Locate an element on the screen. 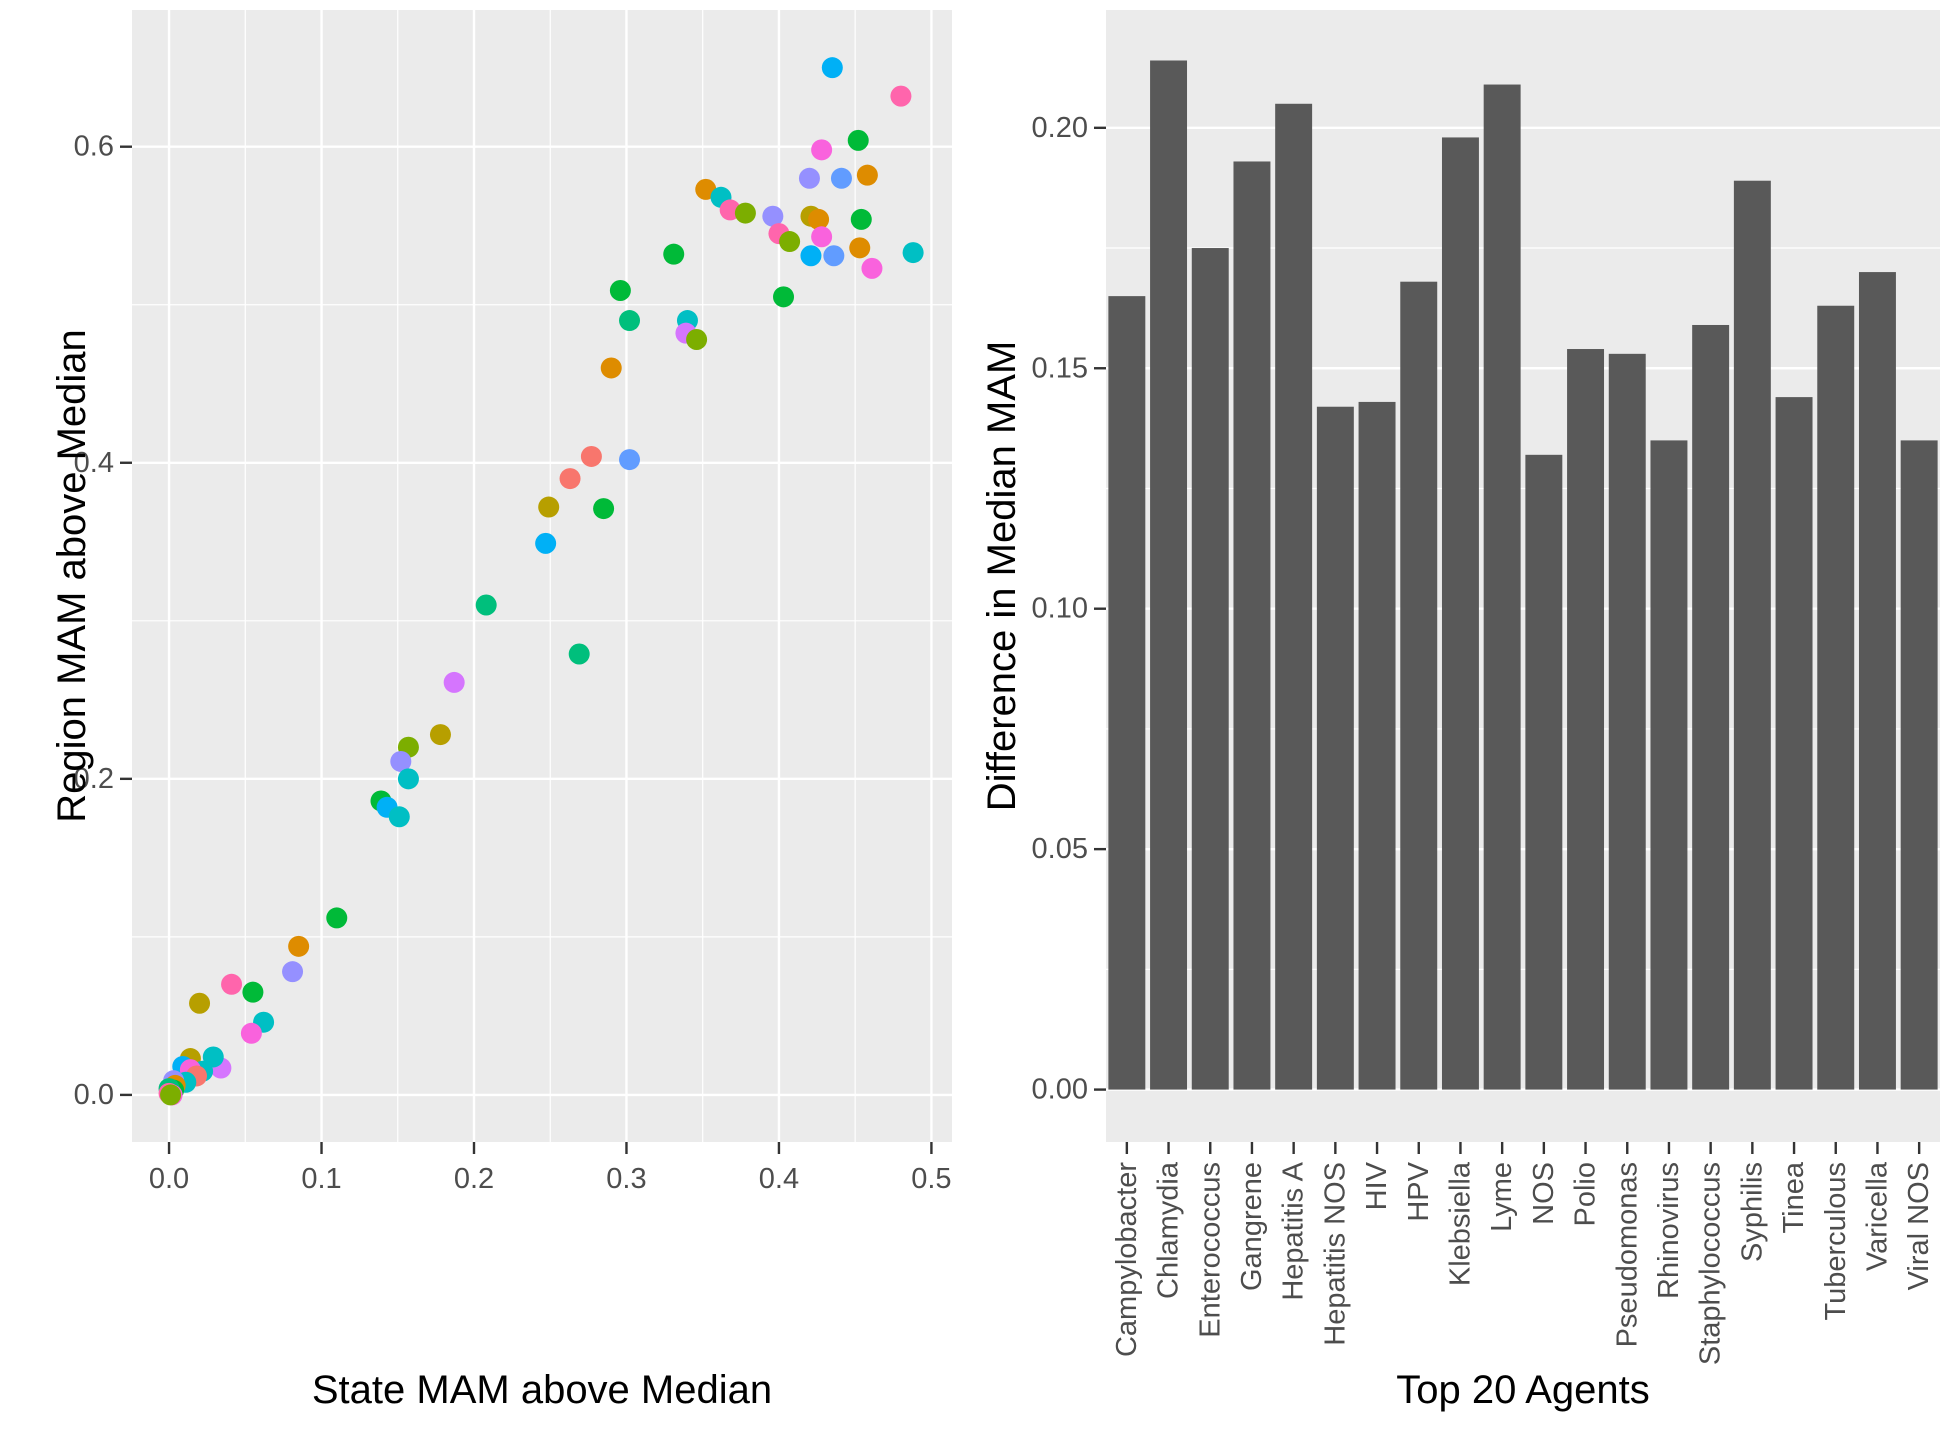 The height and width of the screenshot is (1441, 1950). bar-y-tick-label: 0.10 is located at coordinates (1060, 609).